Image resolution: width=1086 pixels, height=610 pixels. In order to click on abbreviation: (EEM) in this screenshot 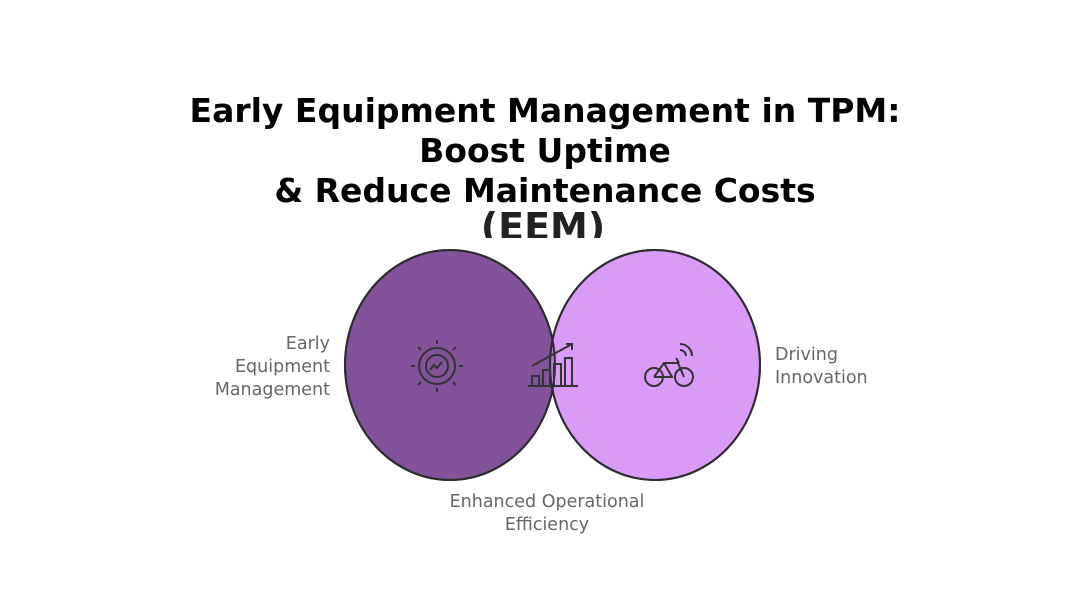, I will do `click(543, 227)`.